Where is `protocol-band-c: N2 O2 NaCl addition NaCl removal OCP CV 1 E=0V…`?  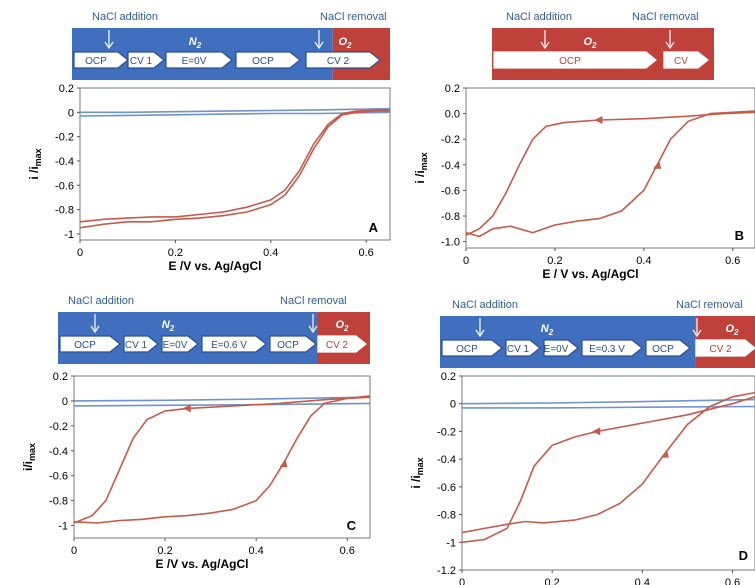
protocol-band-c: N2 O2 NaCl addition NaCl removal OCP CV 1 E=0V… is located at coordinates (214, 329).